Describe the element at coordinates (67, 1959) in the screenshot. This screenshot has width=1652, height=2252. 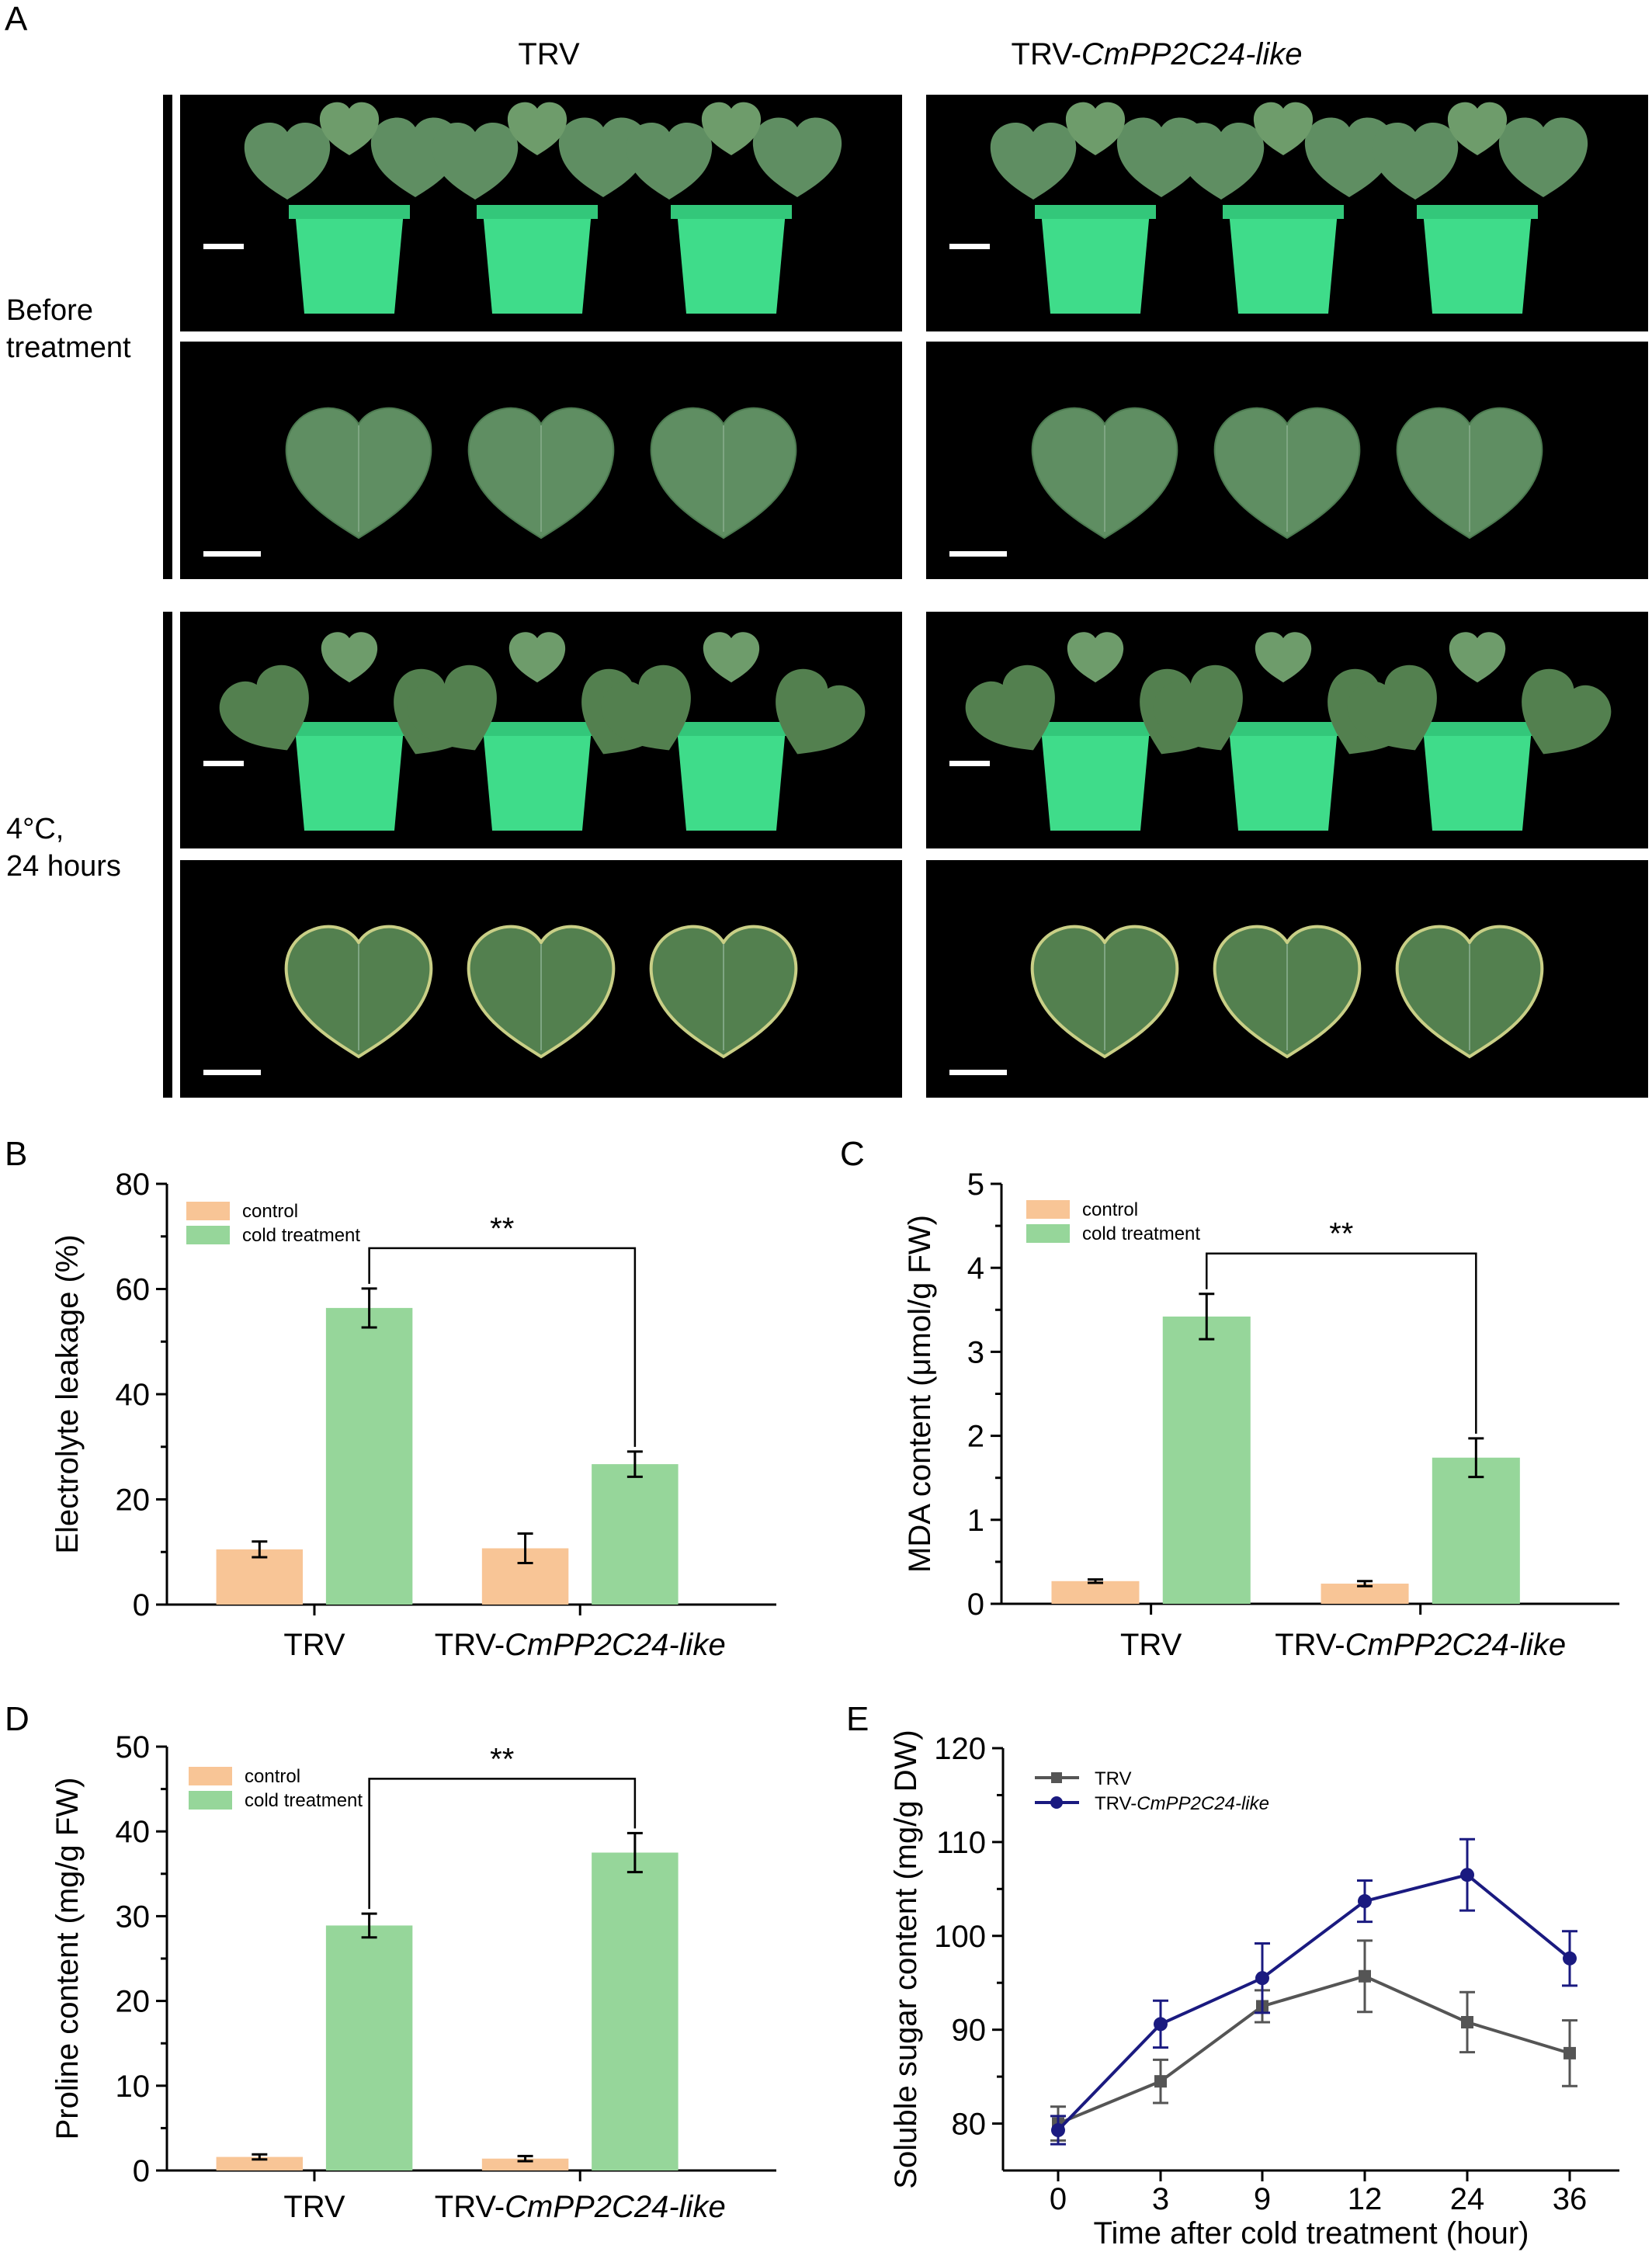
I see `y-axis-label: Proline content (mg/g FW)` at that location.